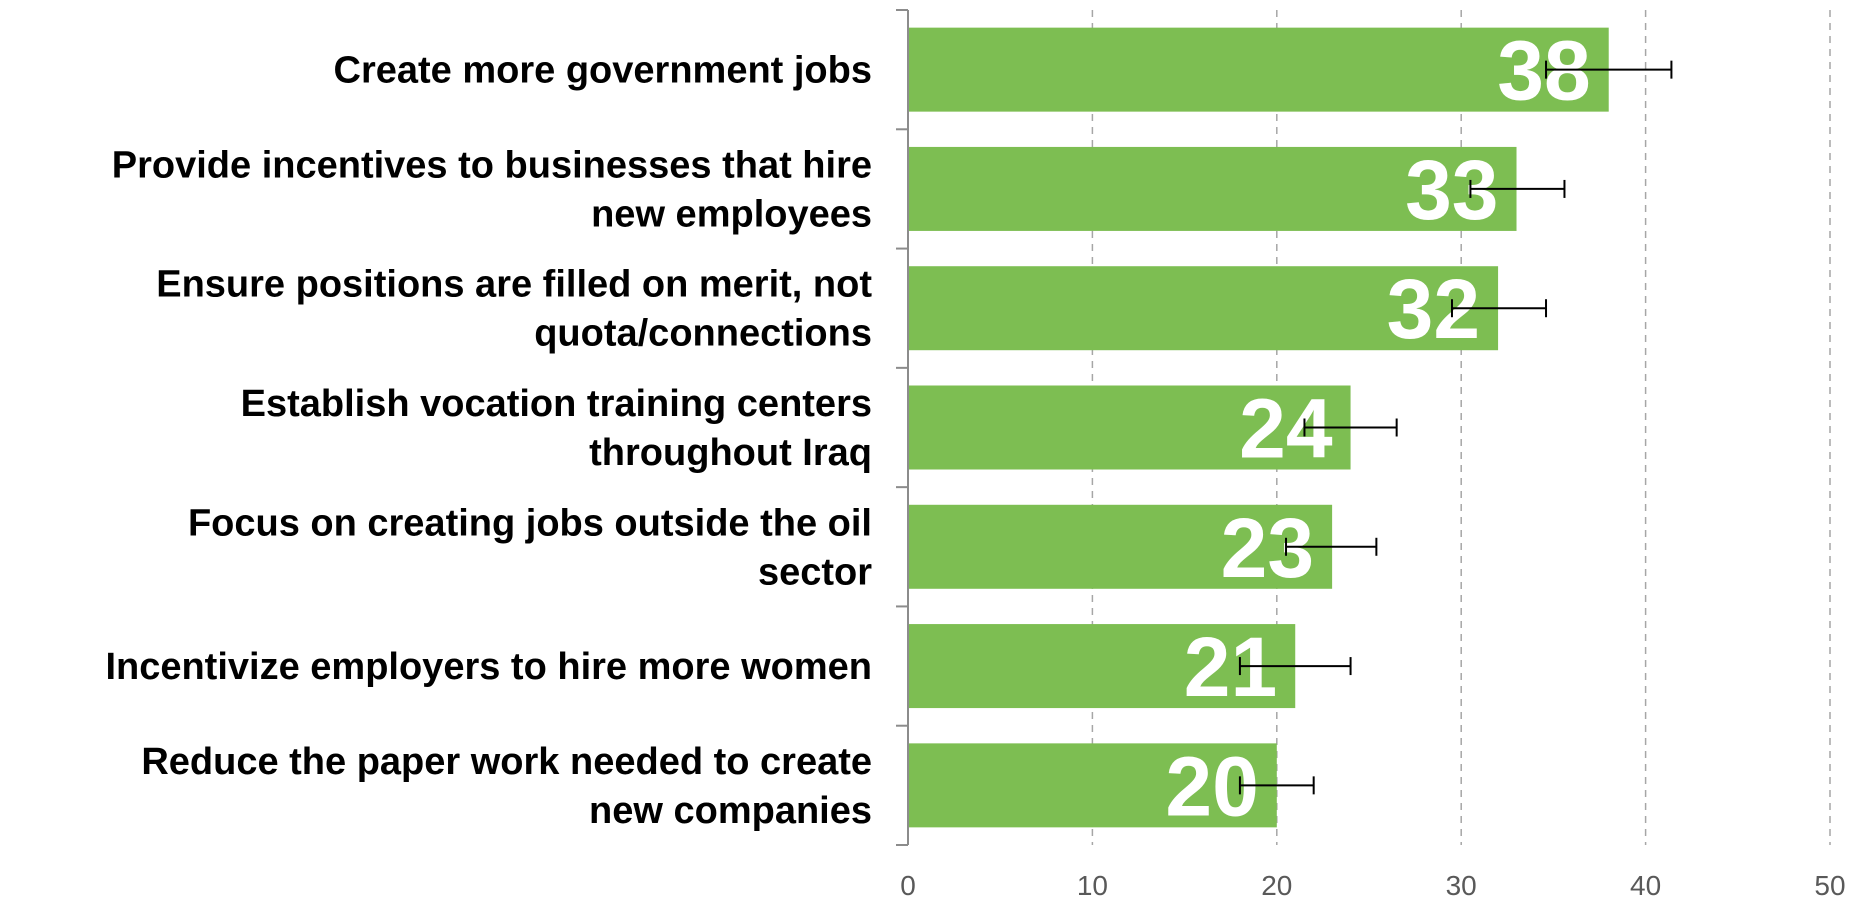 The height and width of the screenshot is (897, 1852). Describe the element at coordinates (730, 811) in the screenshot. I see `category-label-6-line-1: new companies` at that location.